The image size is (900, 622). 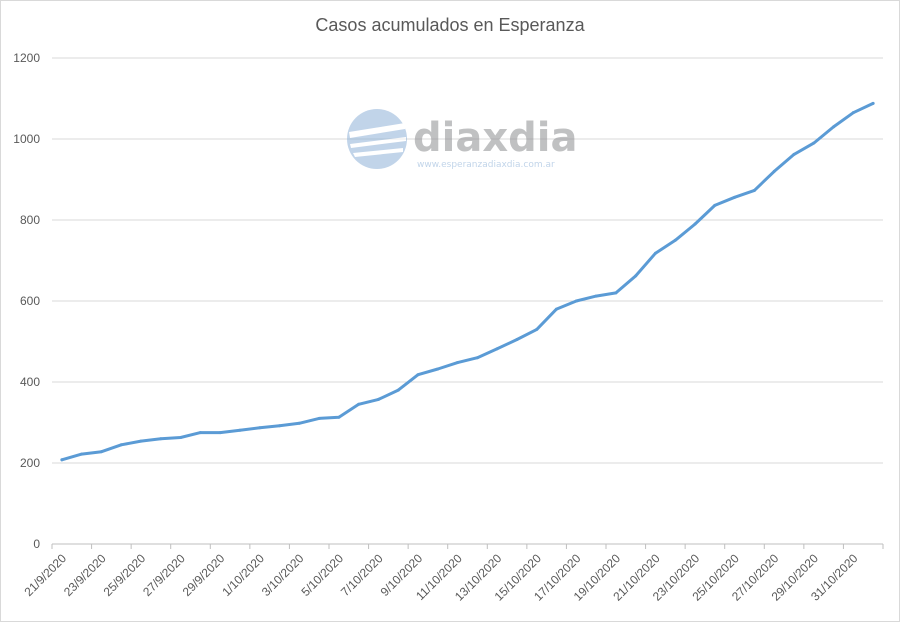 I want to click on x-tick-label: 25/9/2020, so click(x=125, y=575).